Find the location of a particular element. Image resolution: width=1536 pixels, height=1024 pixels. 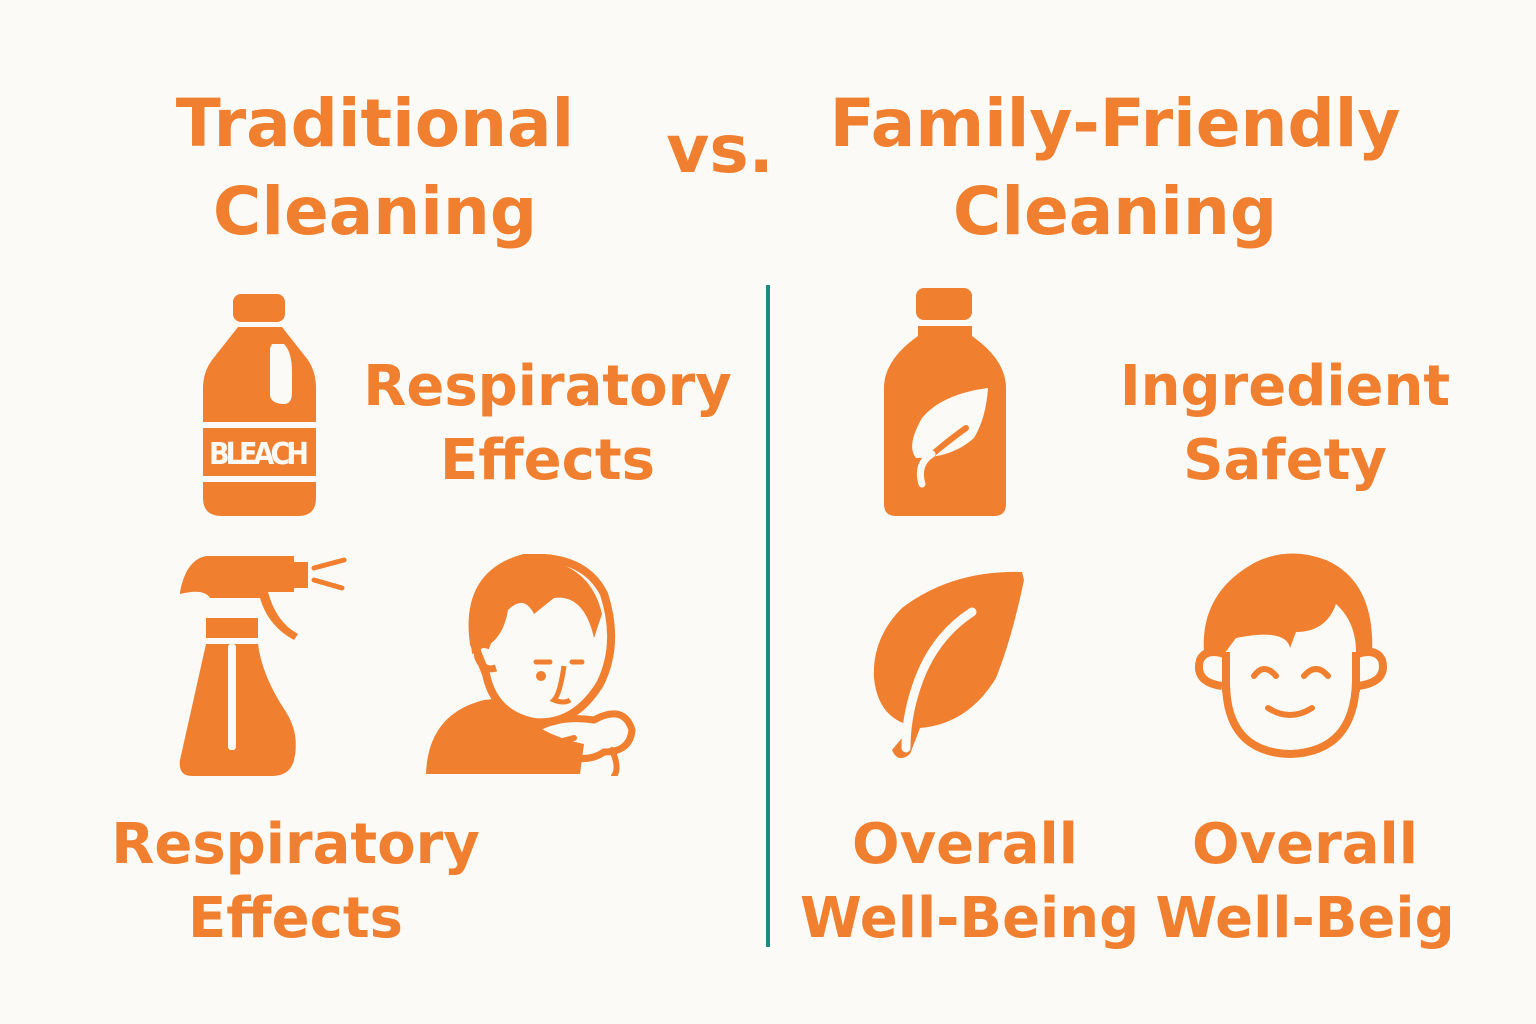

label-overall-well-being-left: Overall Well-Being is located at coordinates (970, 881).